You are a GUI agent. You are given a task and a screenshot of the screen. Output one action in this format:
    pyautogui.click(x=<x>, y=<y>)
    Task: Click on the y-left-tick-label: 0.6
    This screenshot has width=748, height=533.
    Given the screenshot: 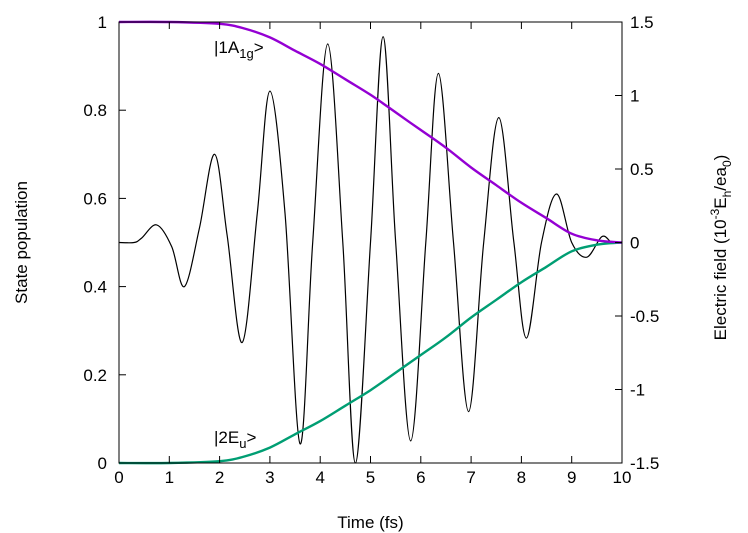 What is the action you would take?
    pyautogui.click(x=95, y=198)
    